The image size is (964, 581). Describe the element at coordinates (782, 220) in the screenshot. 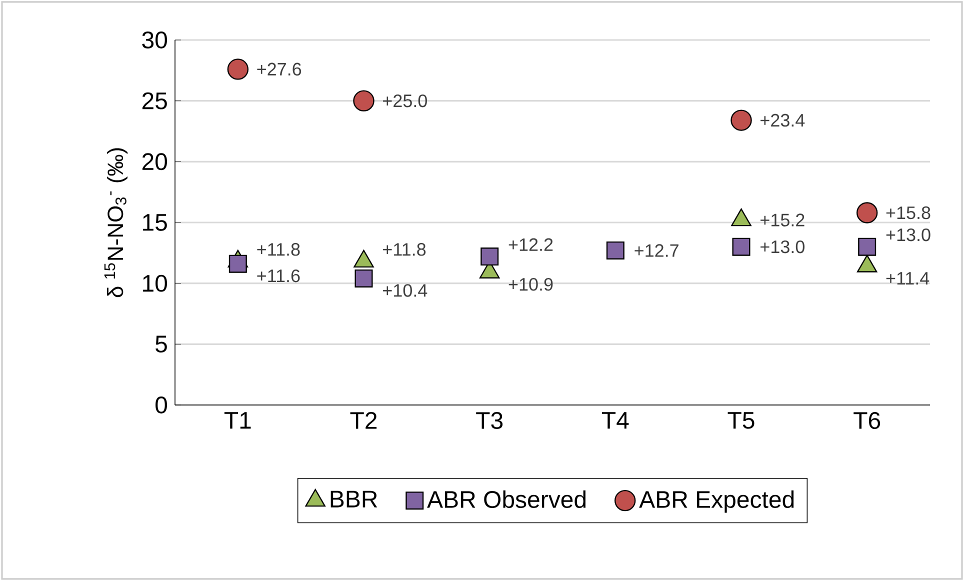

I see `data-label: +15.2` at that location.